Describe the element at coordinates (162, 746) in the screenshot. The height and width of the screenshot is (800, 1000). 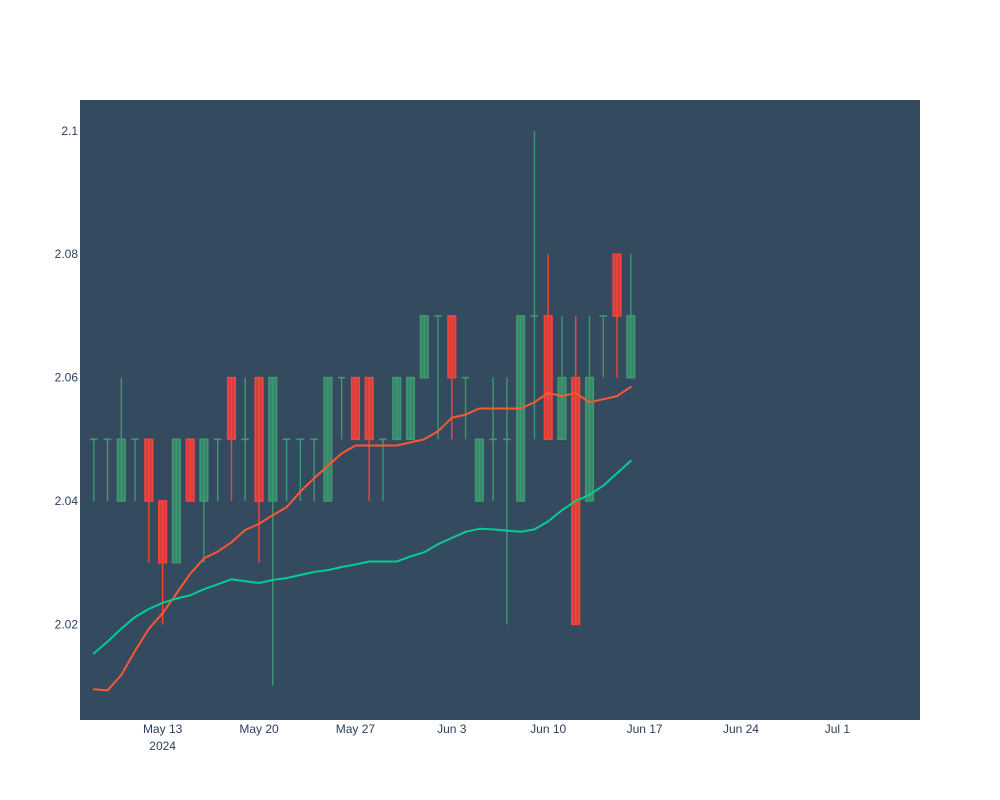
I see `x-tick-sublabel: 2024` at that location.